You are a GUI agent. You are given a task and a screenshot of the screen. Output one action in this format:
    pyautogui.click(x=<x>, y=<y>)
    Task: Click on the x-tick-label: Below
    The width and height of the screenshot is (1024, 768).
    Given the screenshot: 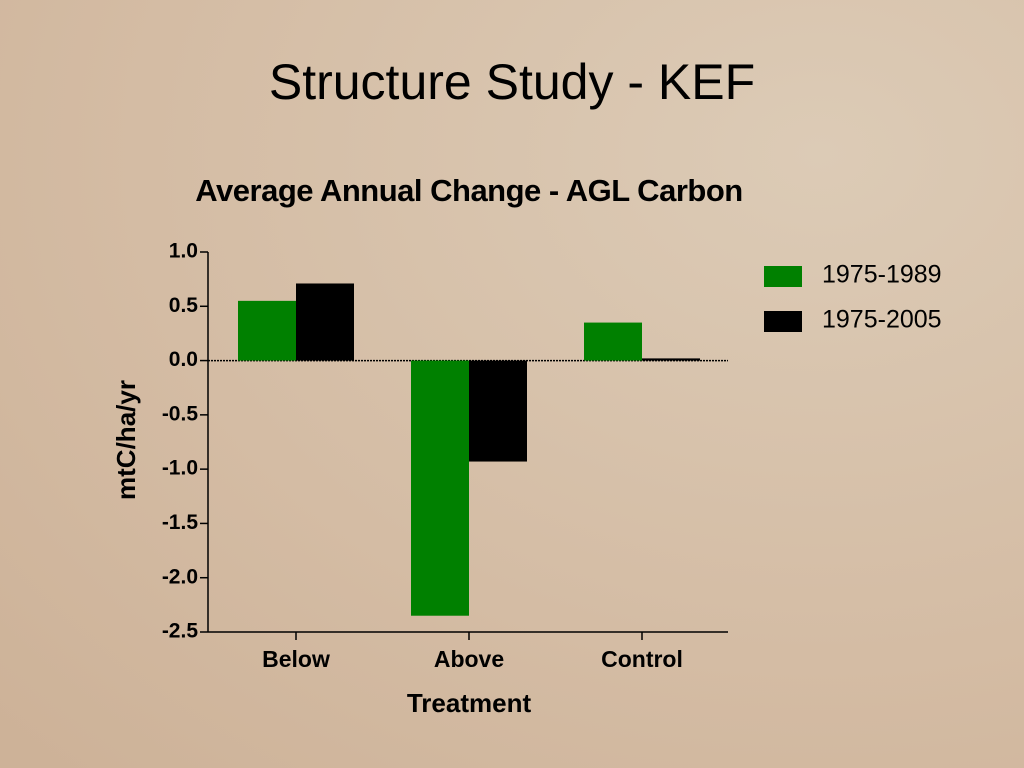 What is the action you would take?
    pyautogui.click(x=296, y=659)
    